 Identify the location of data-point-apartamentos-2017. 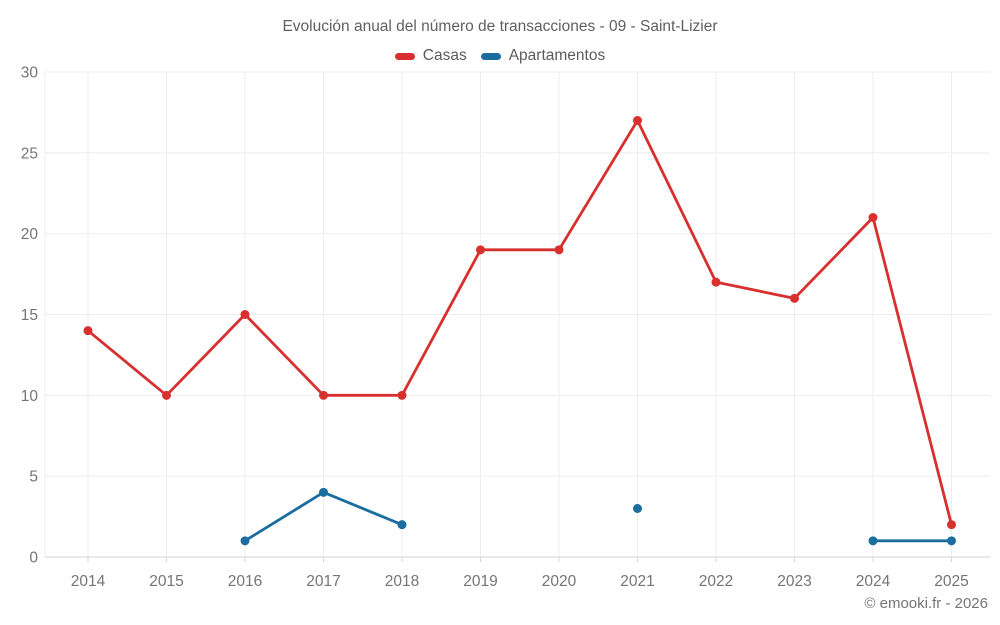
(323, 492).